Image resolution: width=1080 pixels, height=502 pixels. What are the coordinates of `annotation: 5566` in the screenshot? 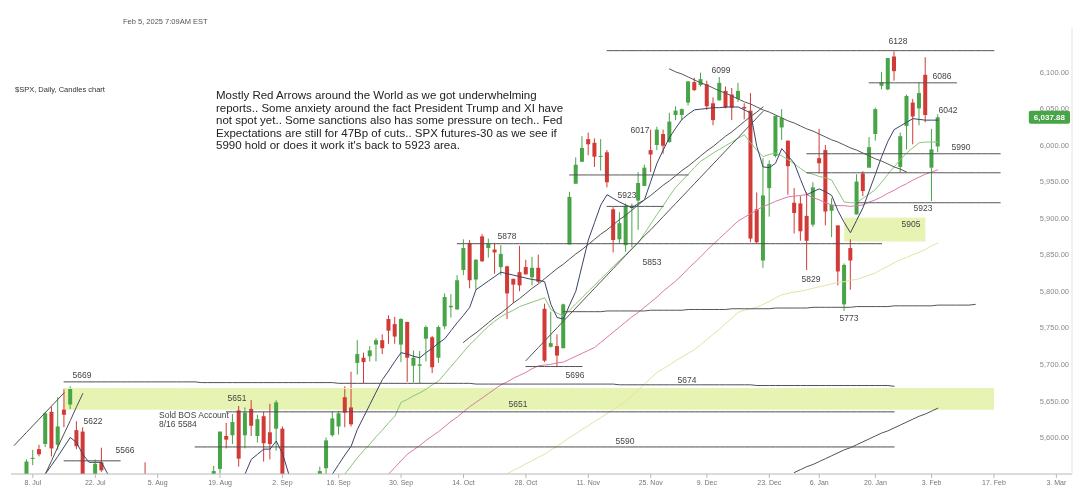 It's located at (125, 450).